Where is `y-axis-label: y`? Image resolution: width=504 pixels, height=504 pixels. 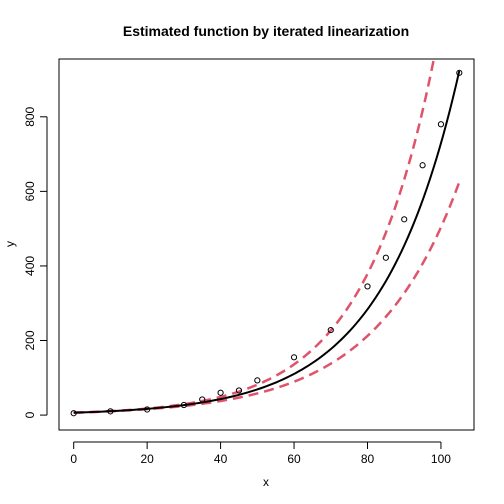
y-axis-label: y is located at coordinates (10, 244).